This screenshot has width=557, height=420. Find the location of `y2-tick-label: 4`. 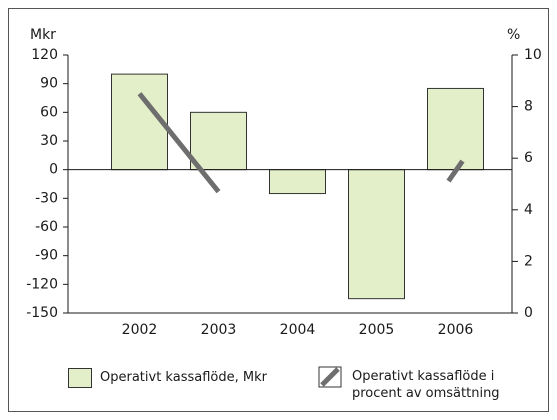

y2-tick-label: 4 is located at coordinates (528, 210).